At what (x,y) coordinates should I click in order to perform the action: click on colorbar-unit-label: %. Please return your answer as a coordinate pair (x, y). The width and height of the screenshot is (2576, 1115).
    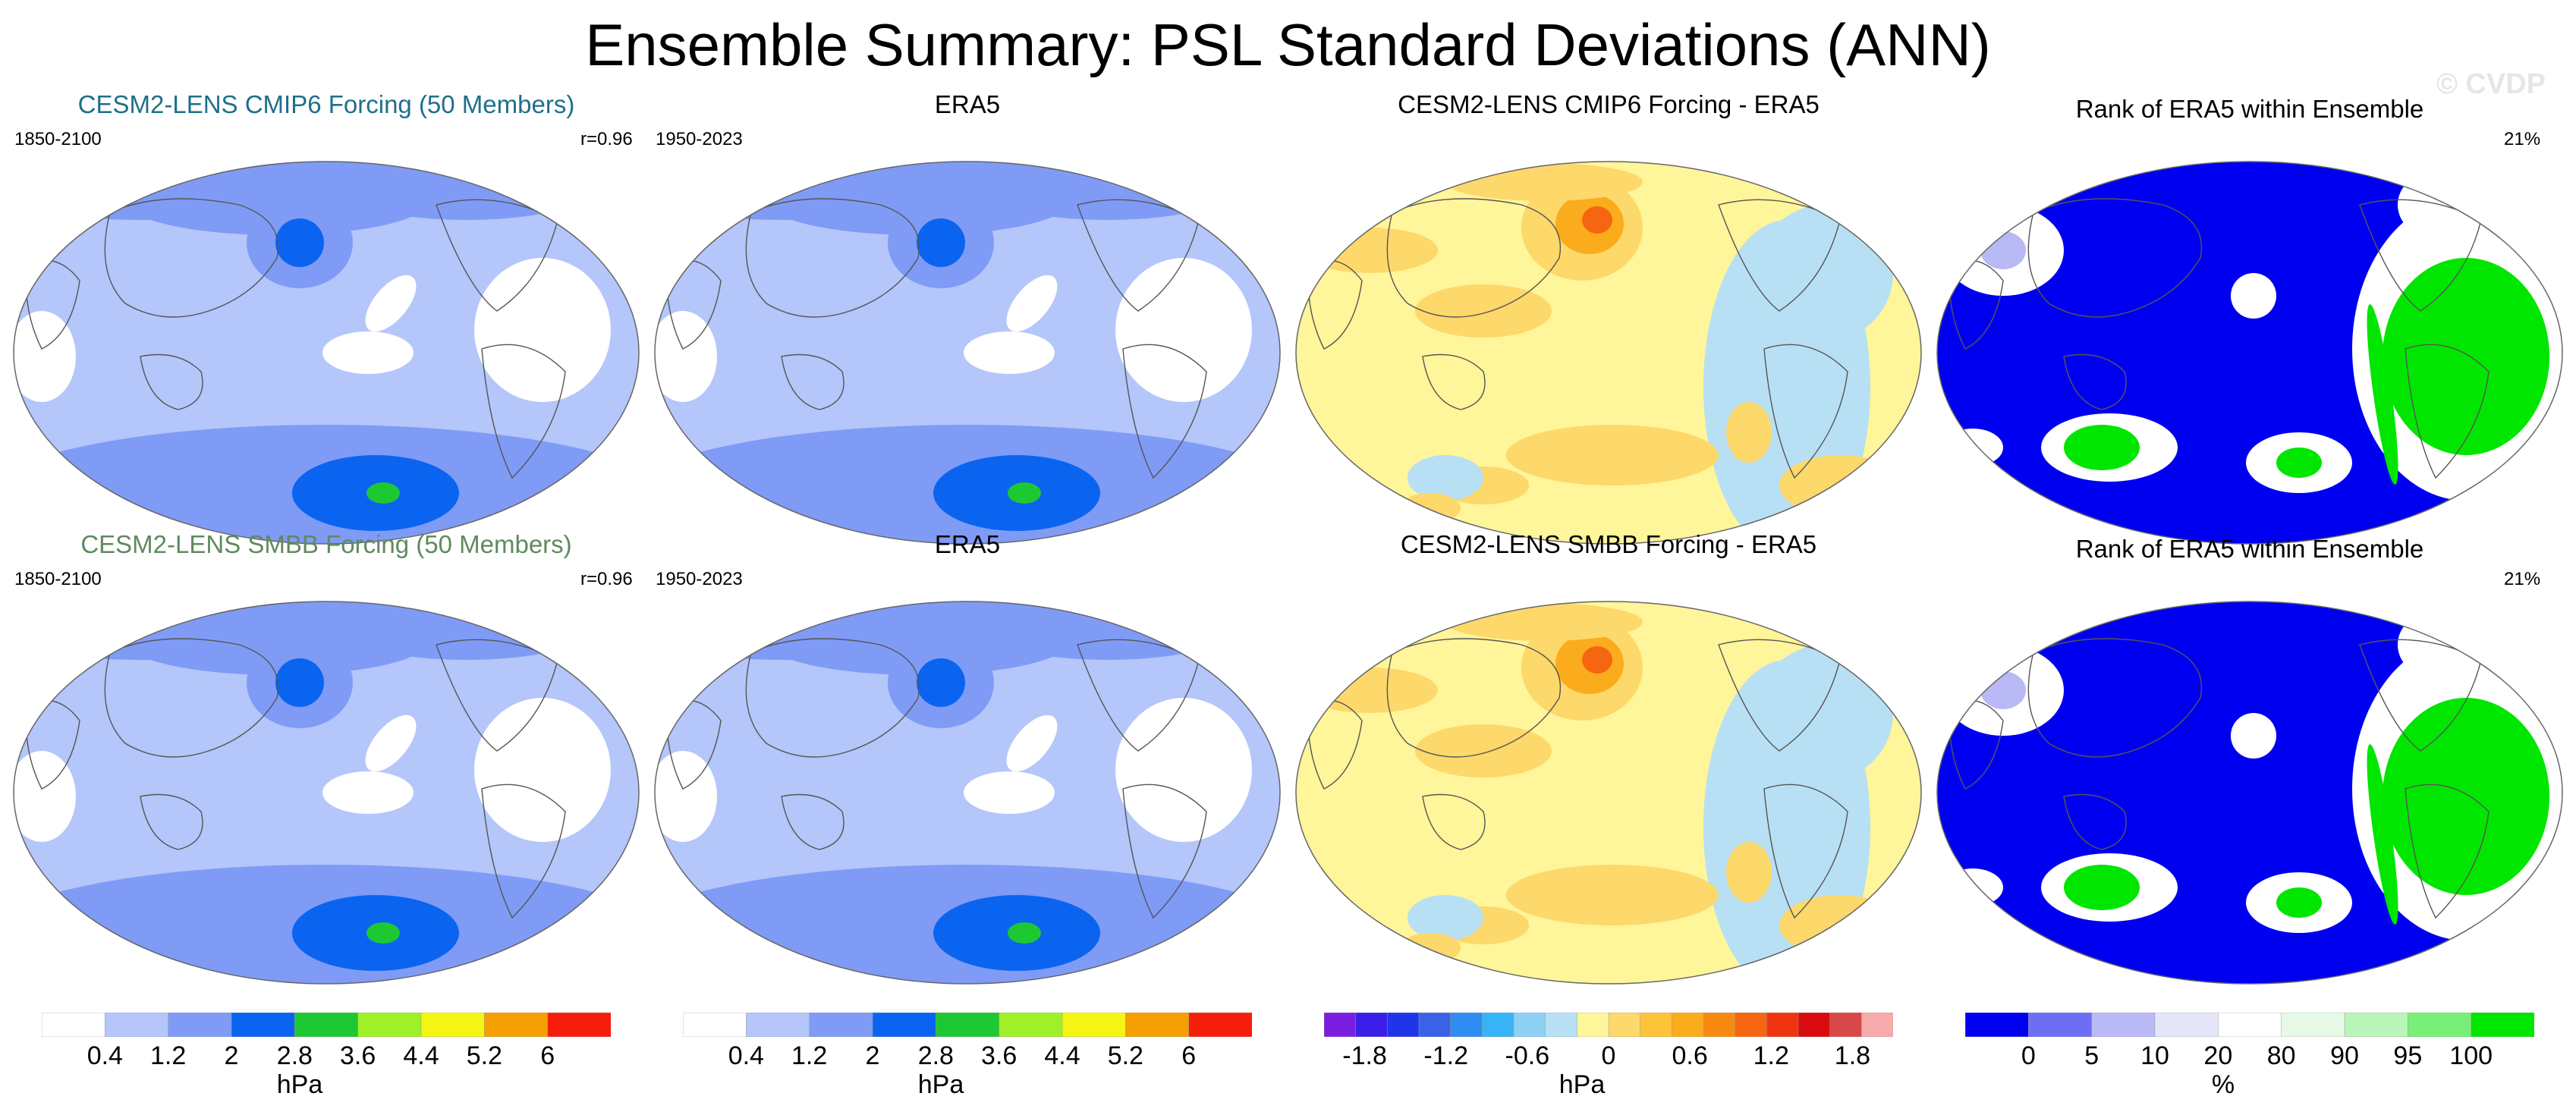
    Looking at the image, I should click on (2223, 1084).